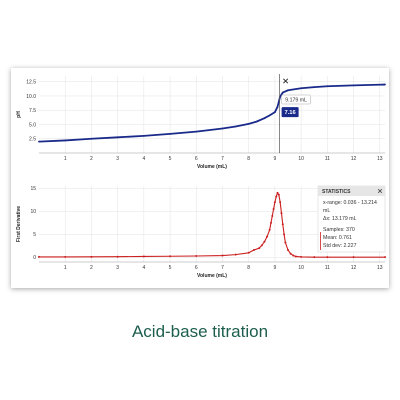  I want to click on stats-line: Std dev: 2.227, so click(340, 246).